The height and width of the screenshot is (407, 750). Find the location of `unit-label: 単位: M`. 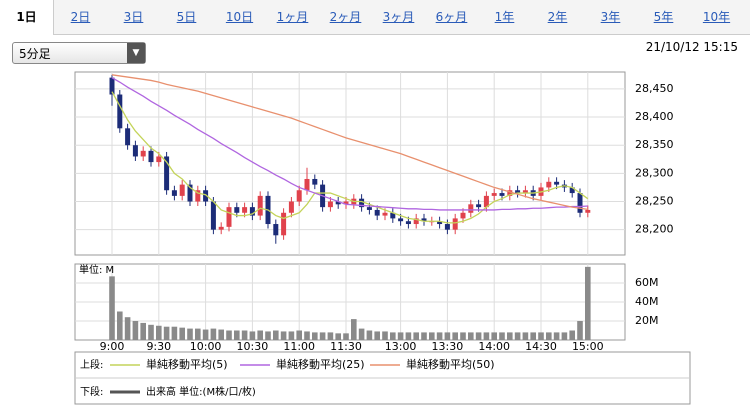

unit-label: 単位: M is located at coordinates (96, 269).